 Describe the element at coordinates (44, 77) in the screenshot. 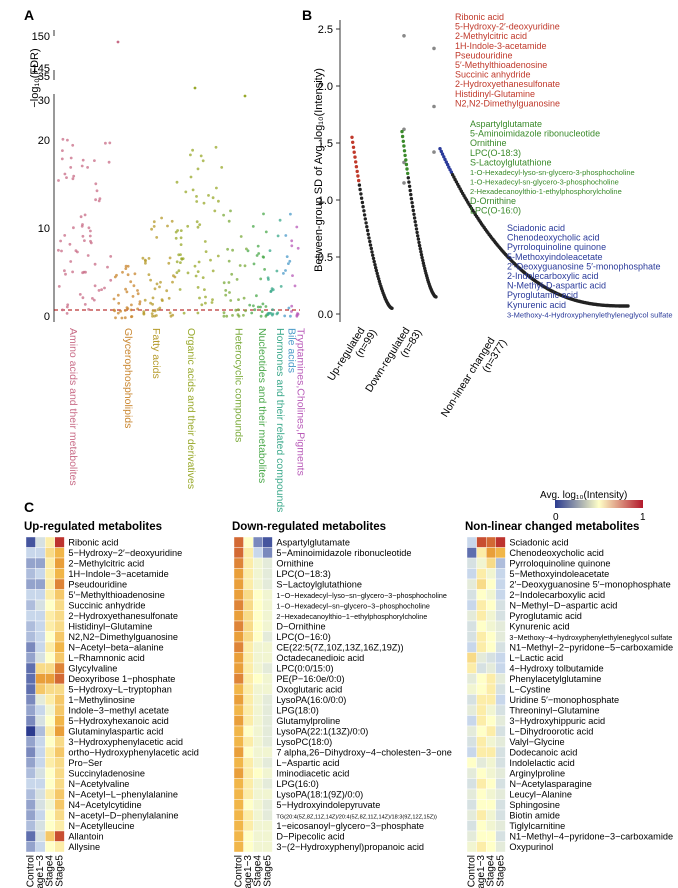

I see `panel-a-ytick-35: 35` at that location.